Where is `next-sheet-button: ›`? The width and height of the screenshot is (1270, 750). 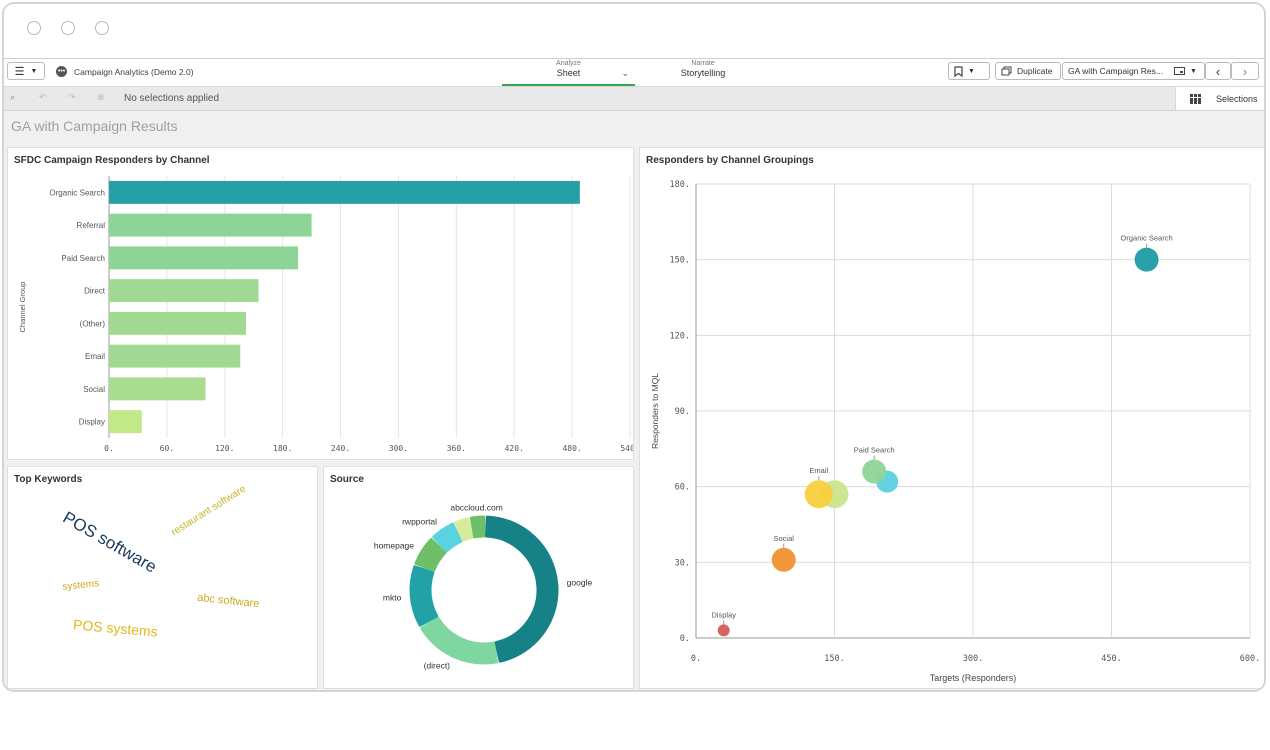 next-sheet-button: › is located at coordinates (1245, 71).